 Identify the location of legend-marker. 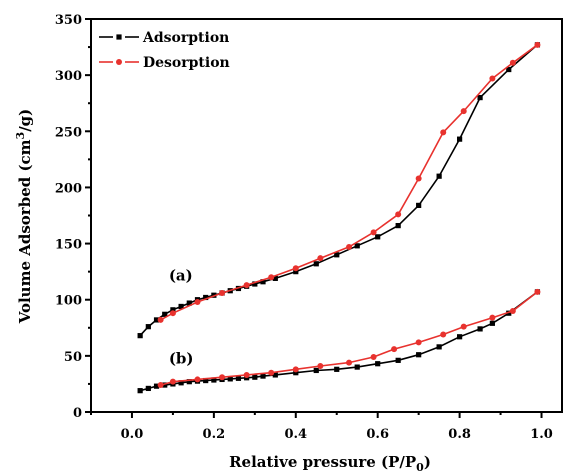
(119, 62).